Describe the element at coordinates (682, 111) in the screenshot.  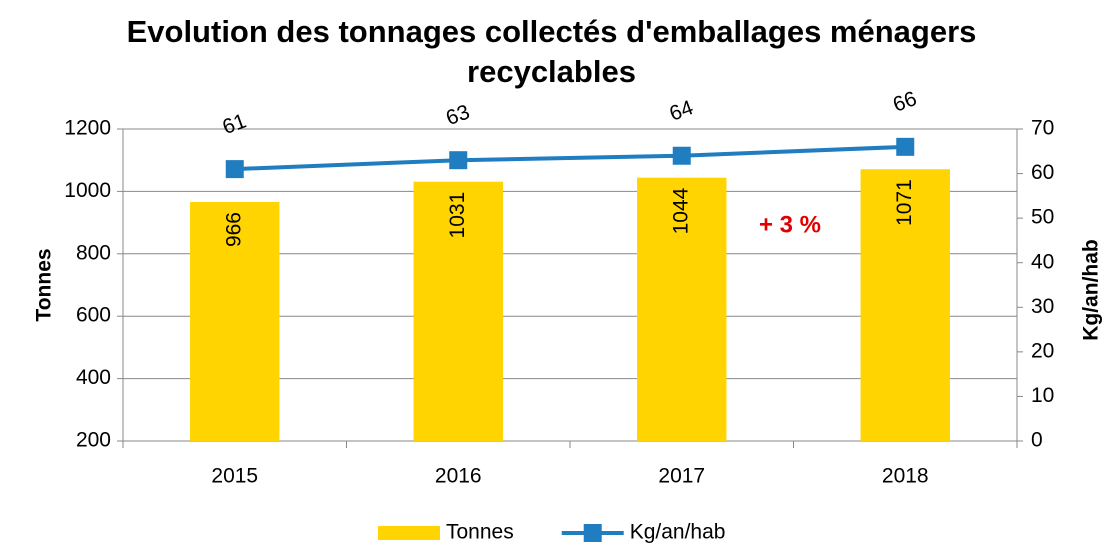
I see `line-value-label: 64` at that location.